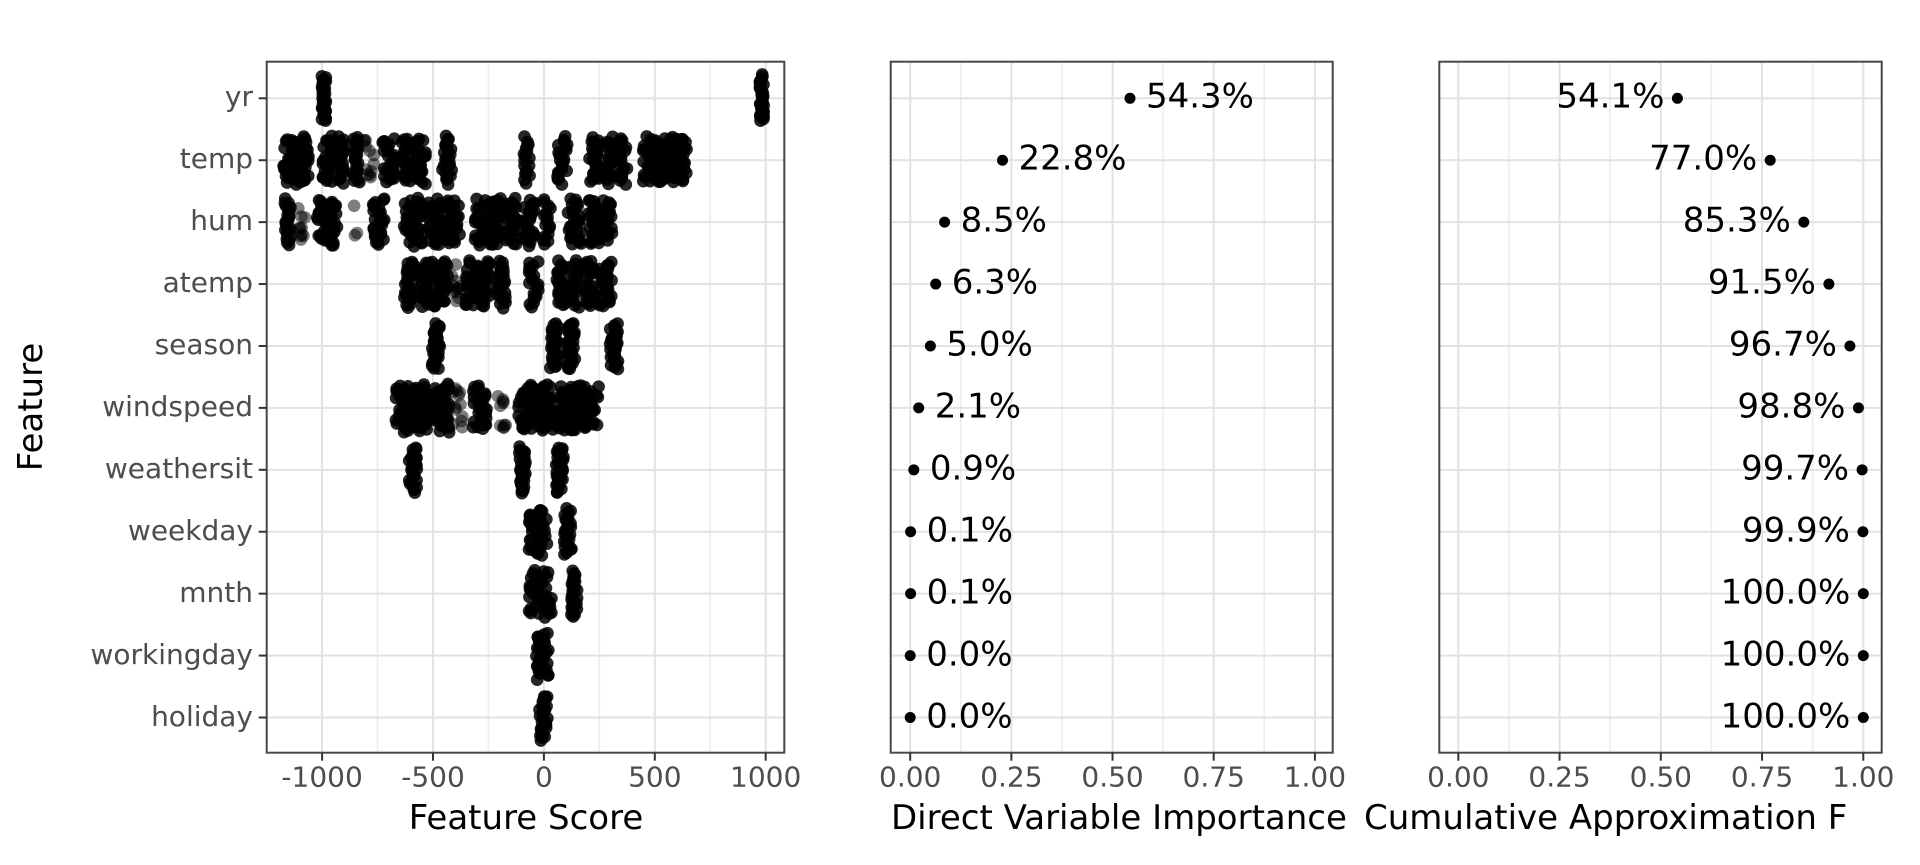 The image size is (1920, 865). Describe the element at coordinates (1199, 96) in the screenshot. I see `importance-value-label: 54.3%` at that location.